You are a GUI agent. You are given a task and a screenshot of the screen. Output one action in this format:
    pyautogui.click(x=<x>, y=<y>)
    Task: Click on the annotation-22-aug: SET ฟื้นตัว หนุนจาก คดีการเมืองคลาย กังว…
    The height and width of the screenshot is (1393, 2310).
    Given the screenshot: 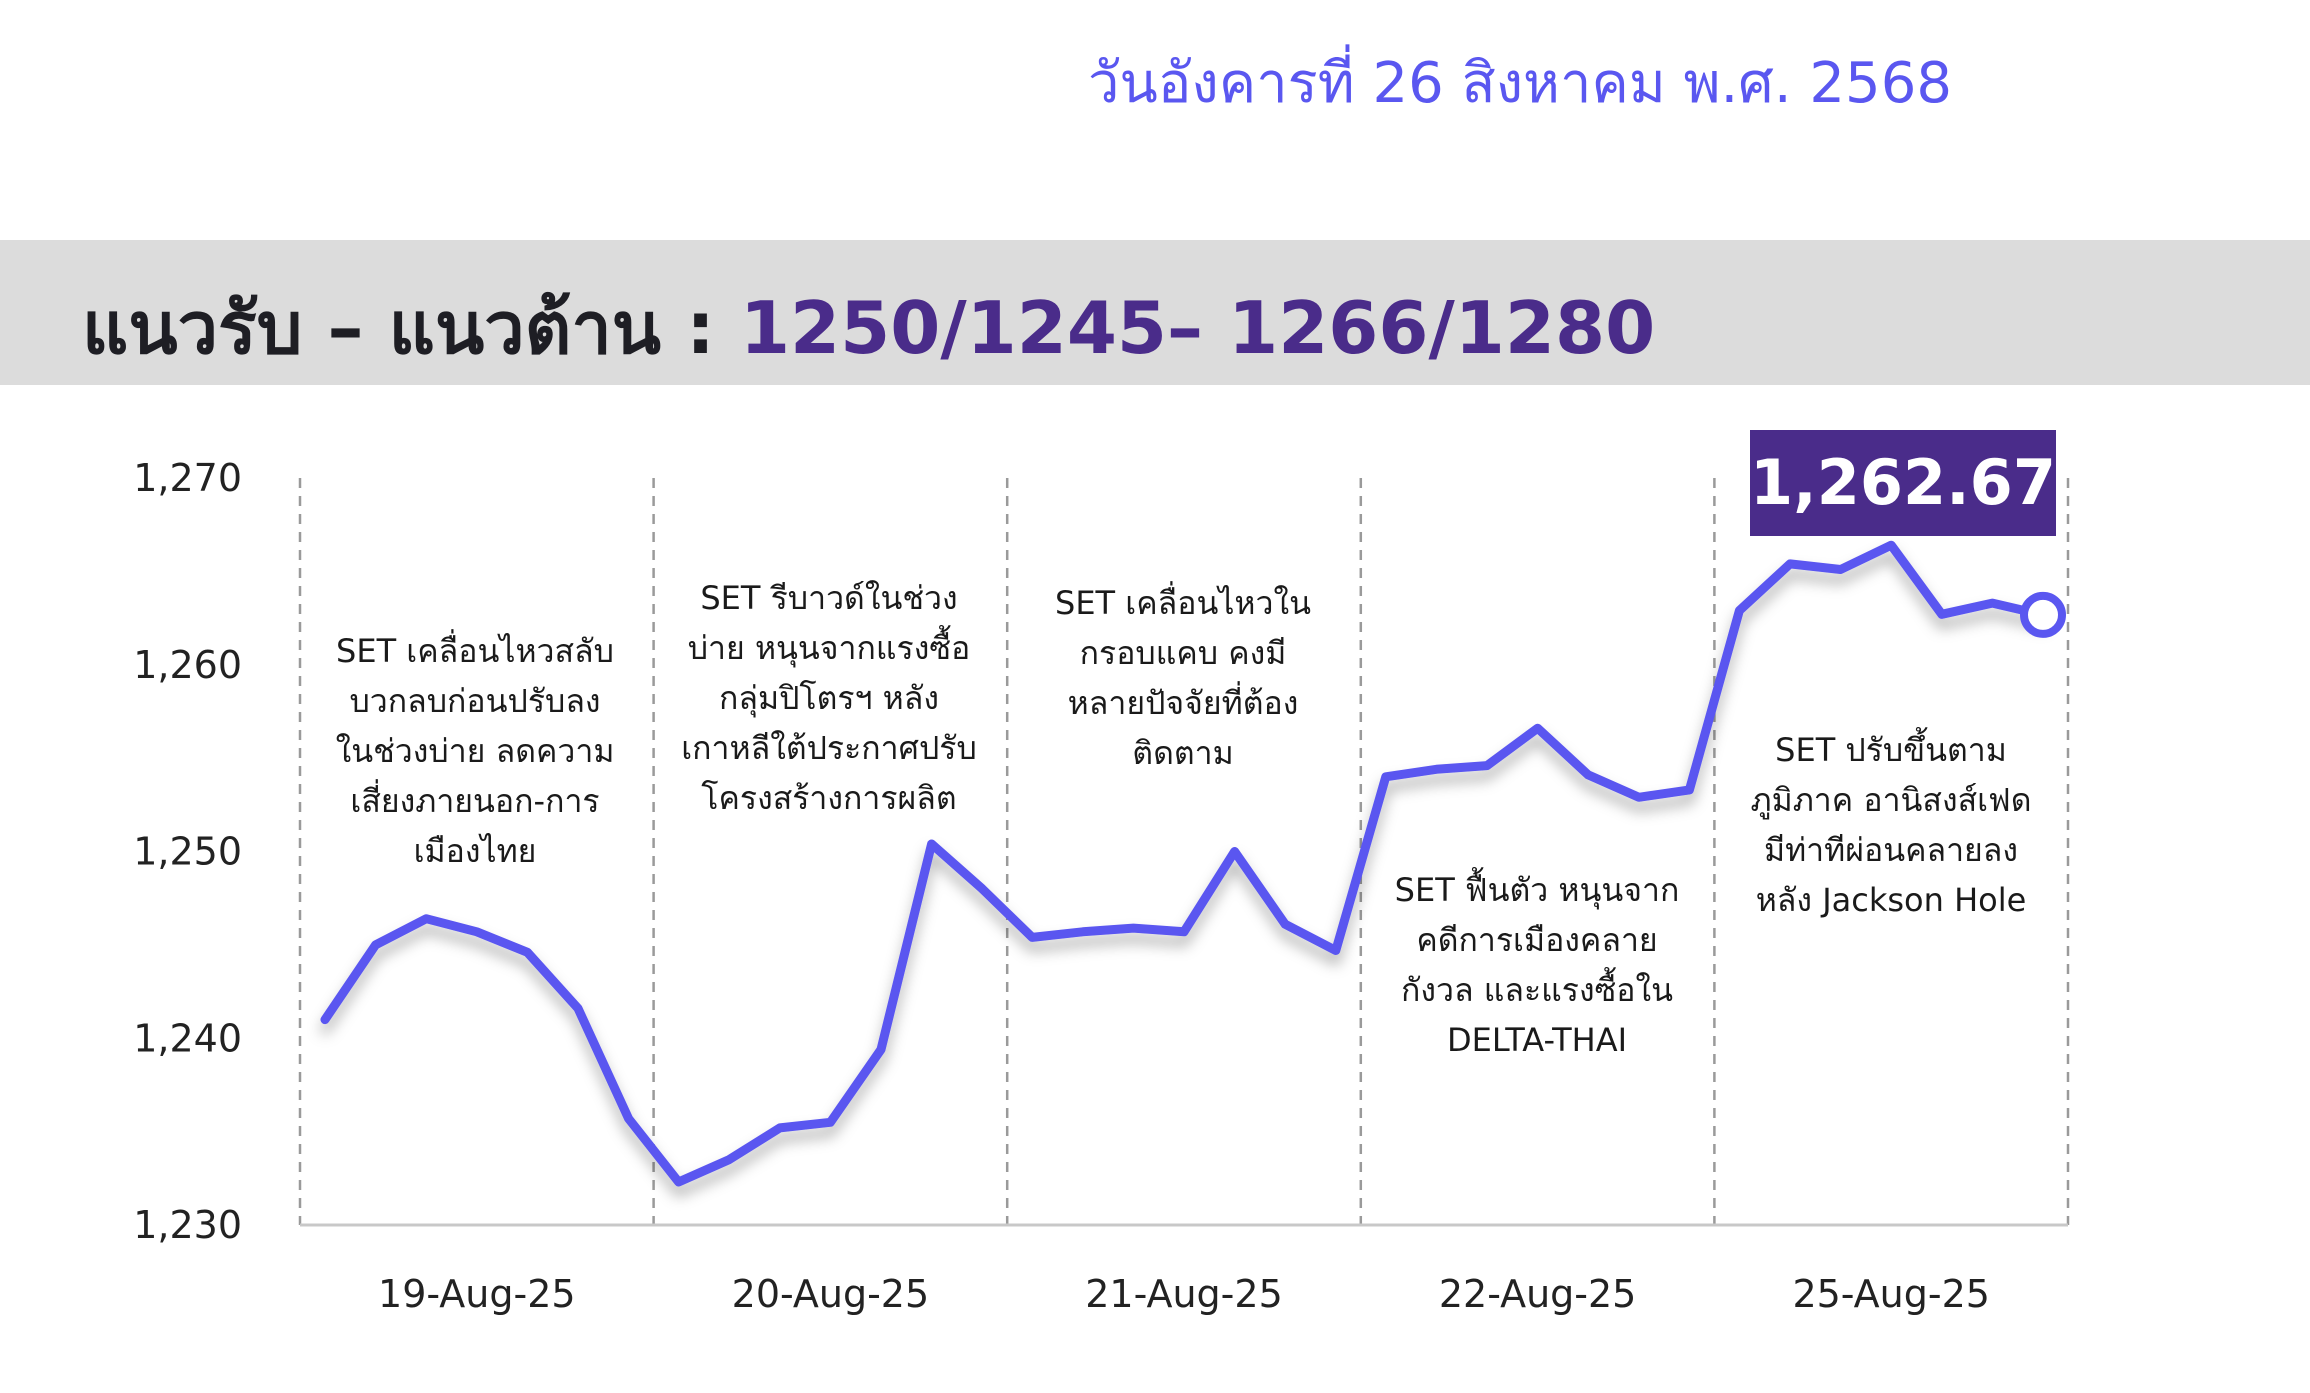 What is the action you would take?
    pyautogui.click(x=1537, y=965)
    